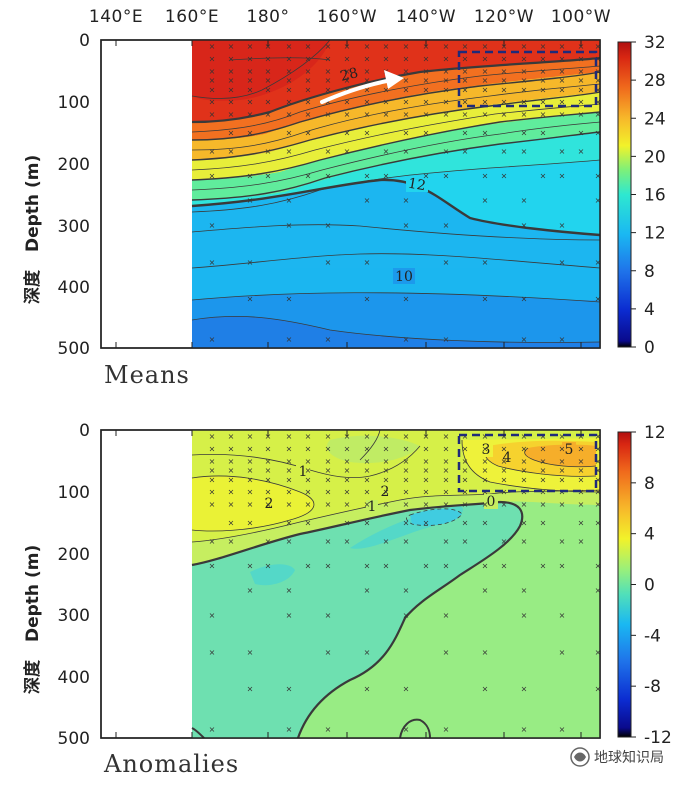  I want to click on means-colorbar-tick-label: 0, so click(649, 348).